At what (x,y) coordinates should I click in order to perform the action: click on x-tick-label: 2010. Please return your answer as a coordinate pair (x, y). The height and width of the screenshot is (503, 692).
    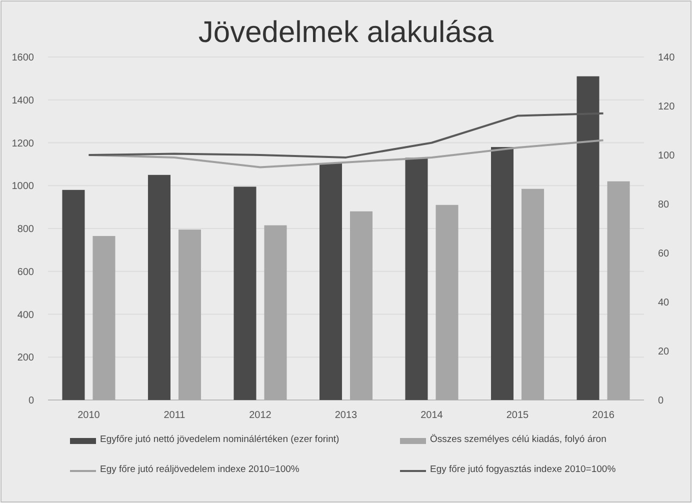
    Looking at the image, I should click on (89, 415).